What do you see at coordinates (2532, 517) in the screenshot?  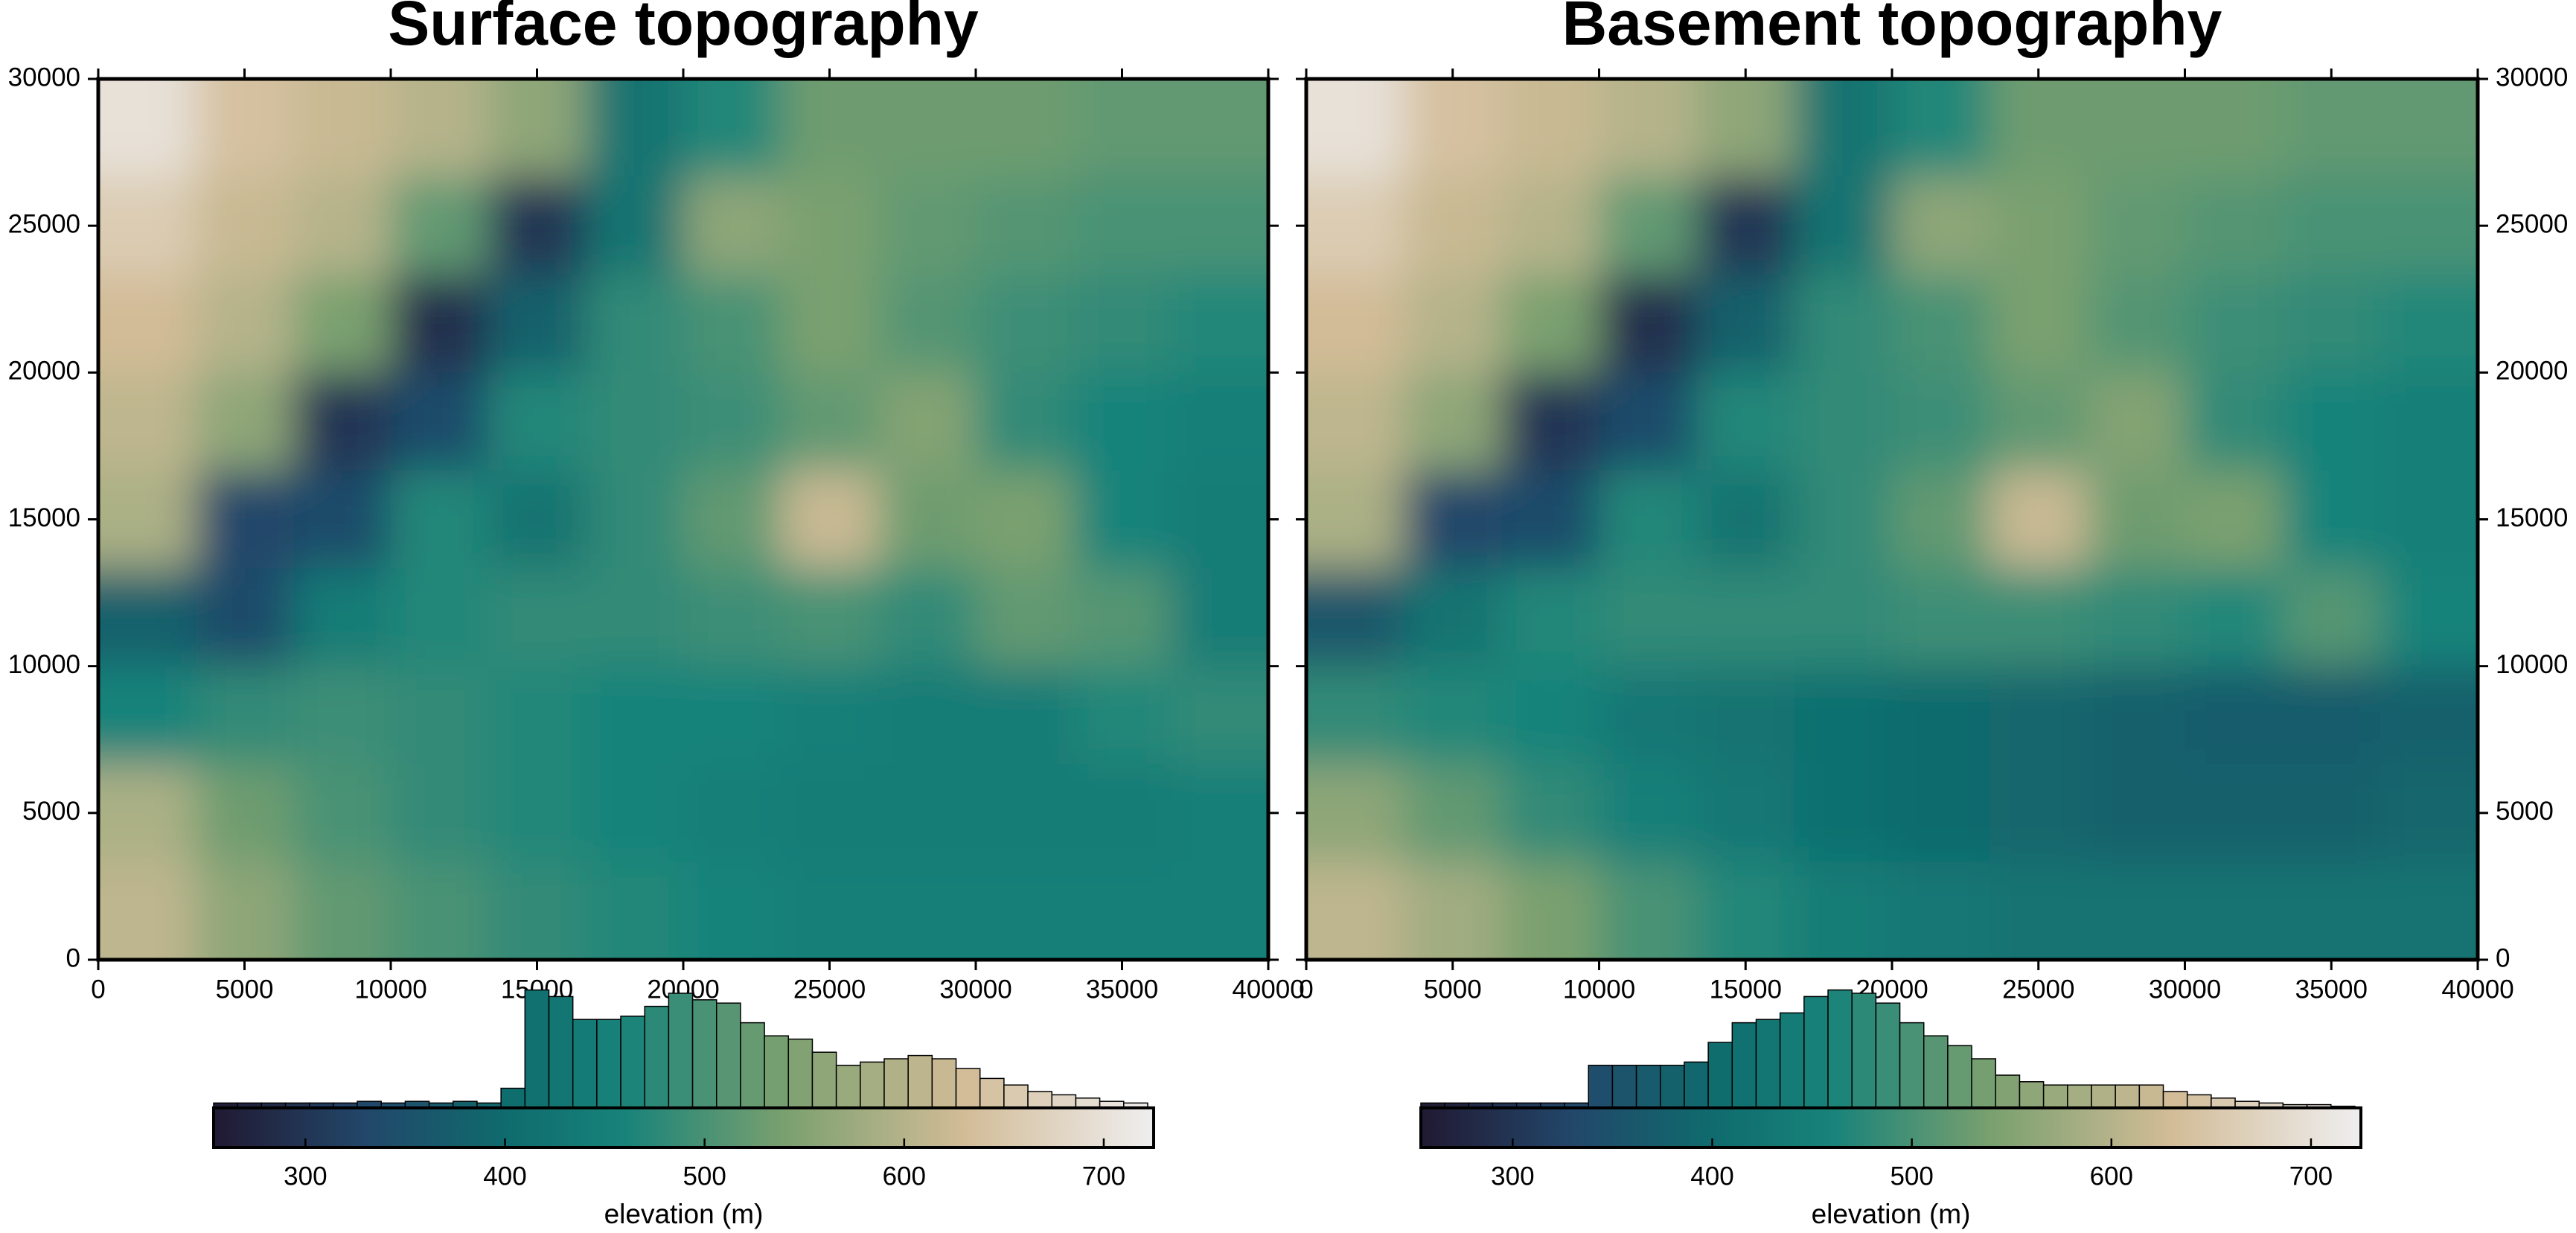 I see `y-tick-label: 15000` at bounding box center [2532, 517].